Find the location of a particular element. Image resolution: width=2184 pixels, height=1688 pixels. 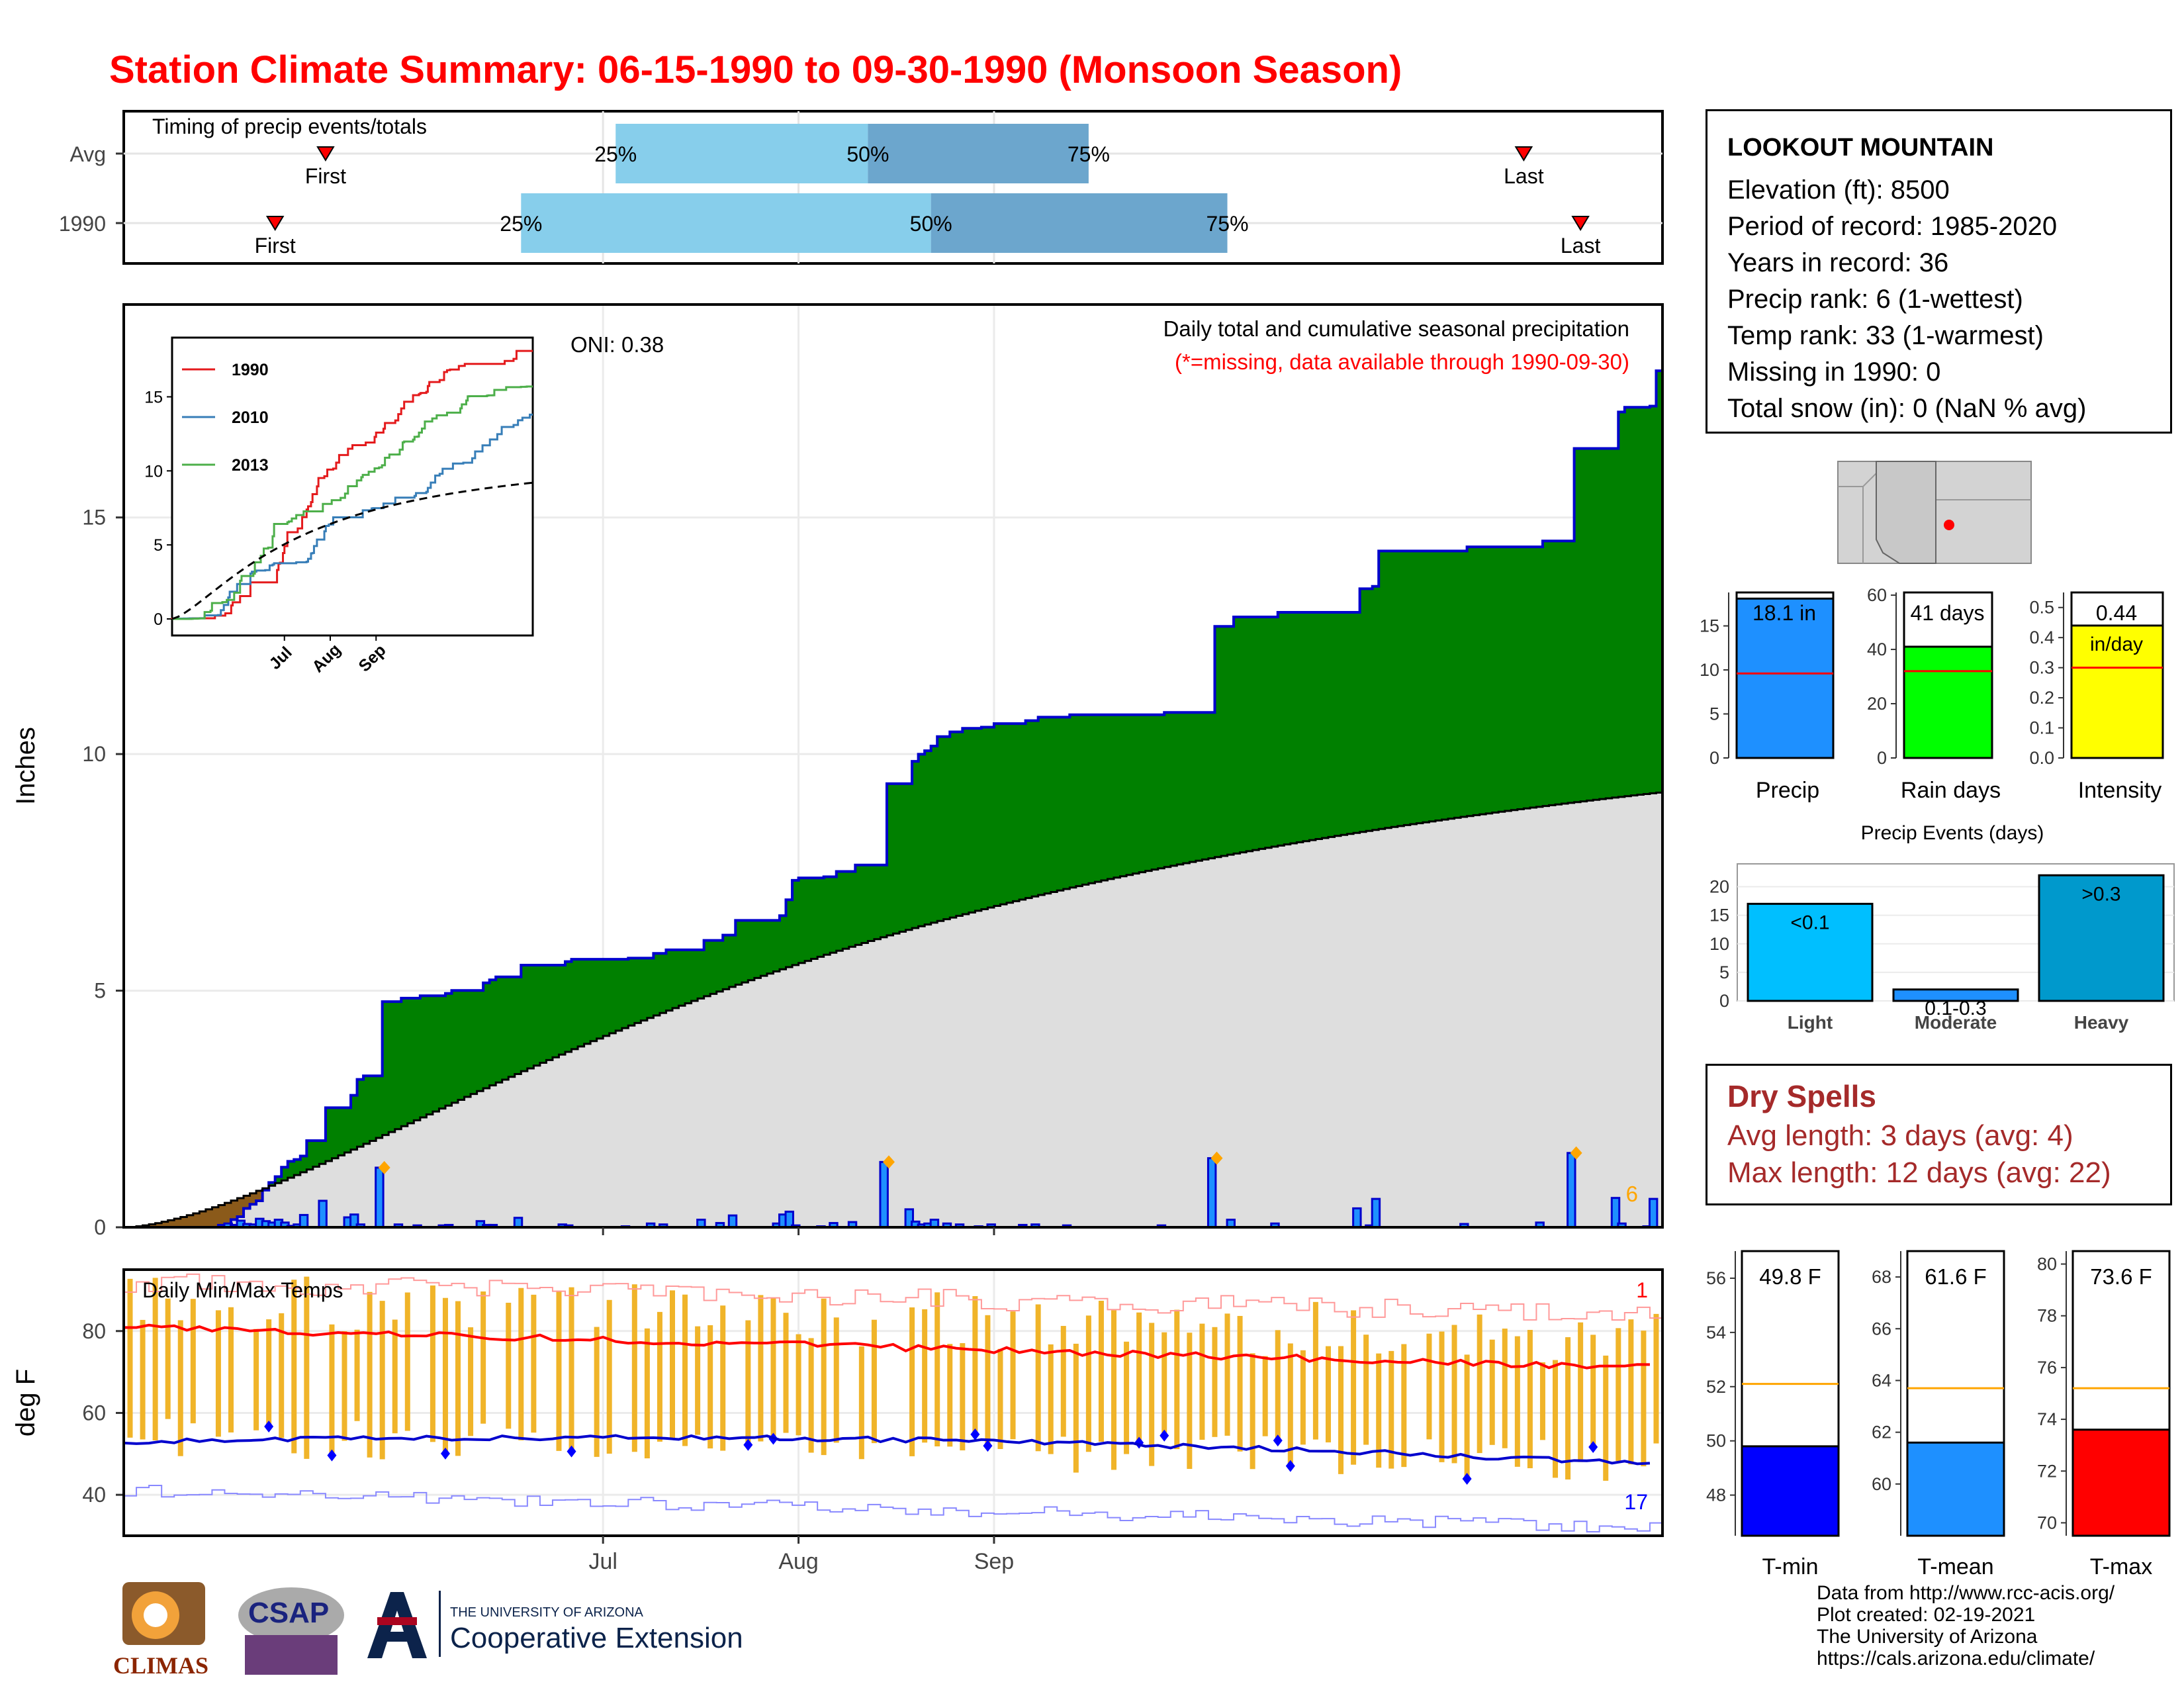

timing-first-label: First is located at coordinates (275, 246).